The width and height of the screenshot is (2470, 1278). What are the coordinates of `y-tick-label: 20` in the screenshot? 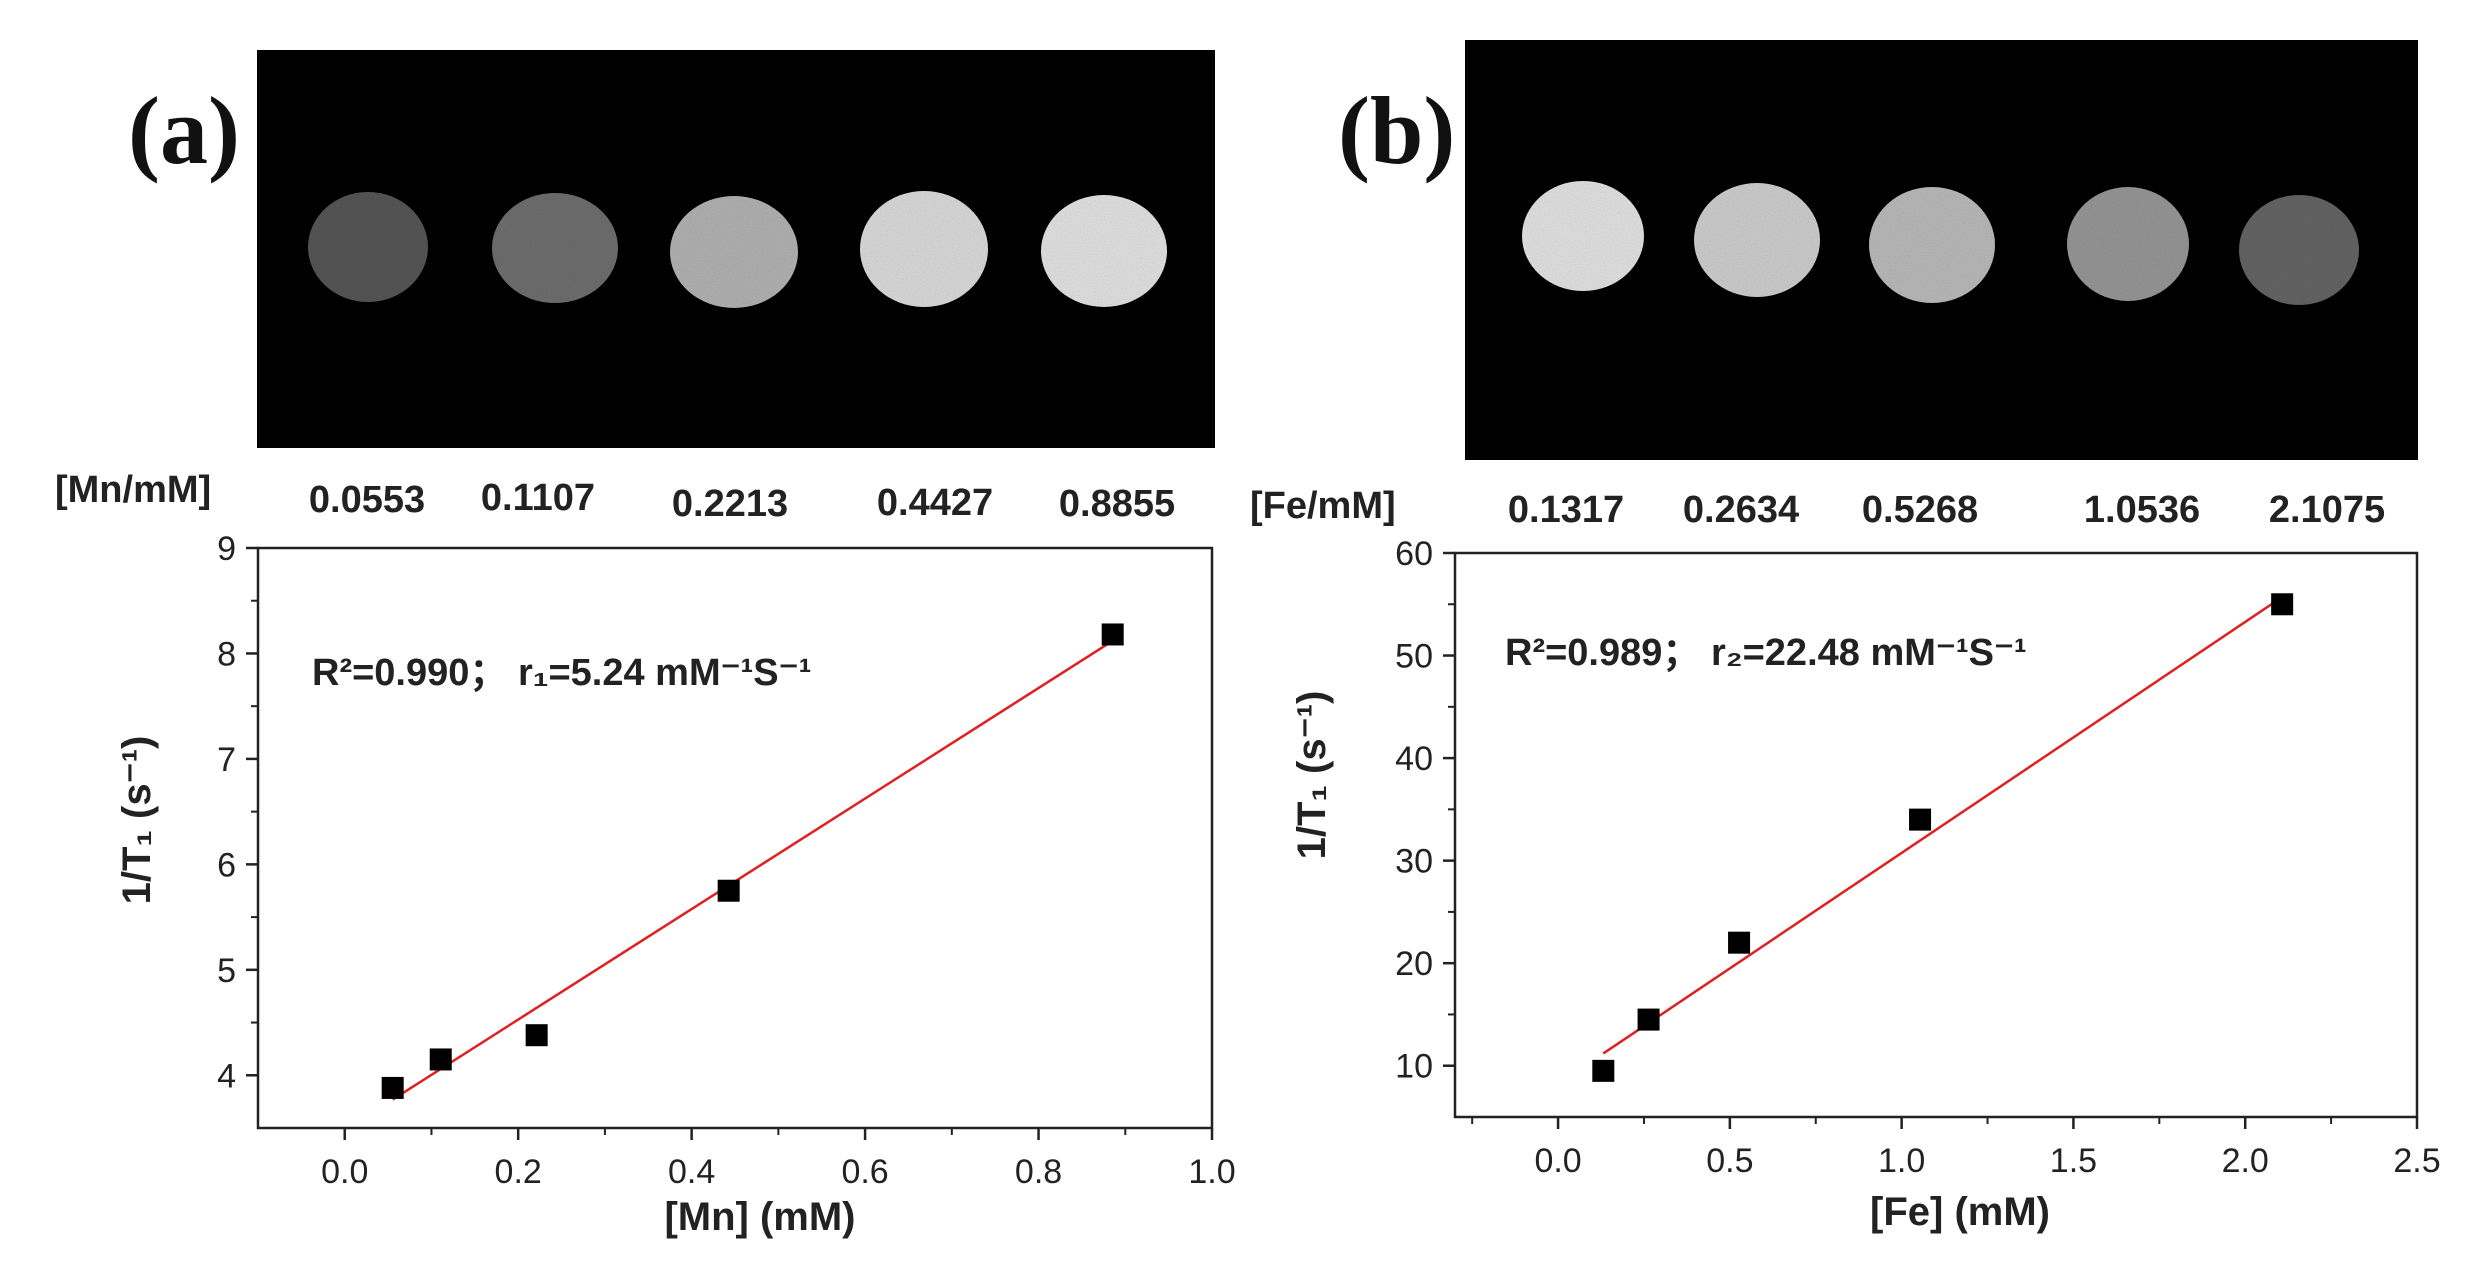 It's located at (1414, 964).